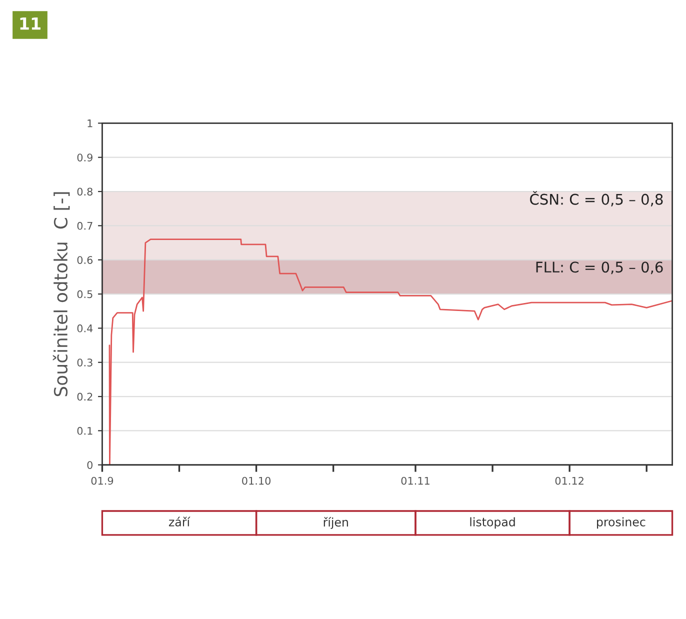 This screenshot has width=686, height=619. I want to click on y-tick-label: 0.7, so click(84, 226).